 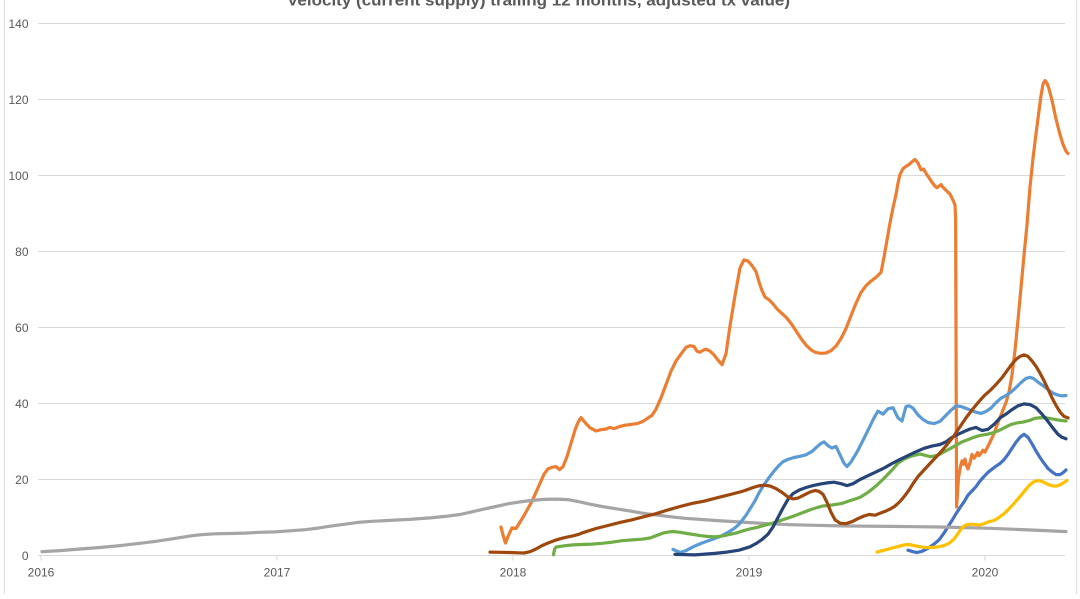 What do you see at coordinates (22, 480) in the screenshot?
I see `svg-text: 20` at bounding box center [22, 480].